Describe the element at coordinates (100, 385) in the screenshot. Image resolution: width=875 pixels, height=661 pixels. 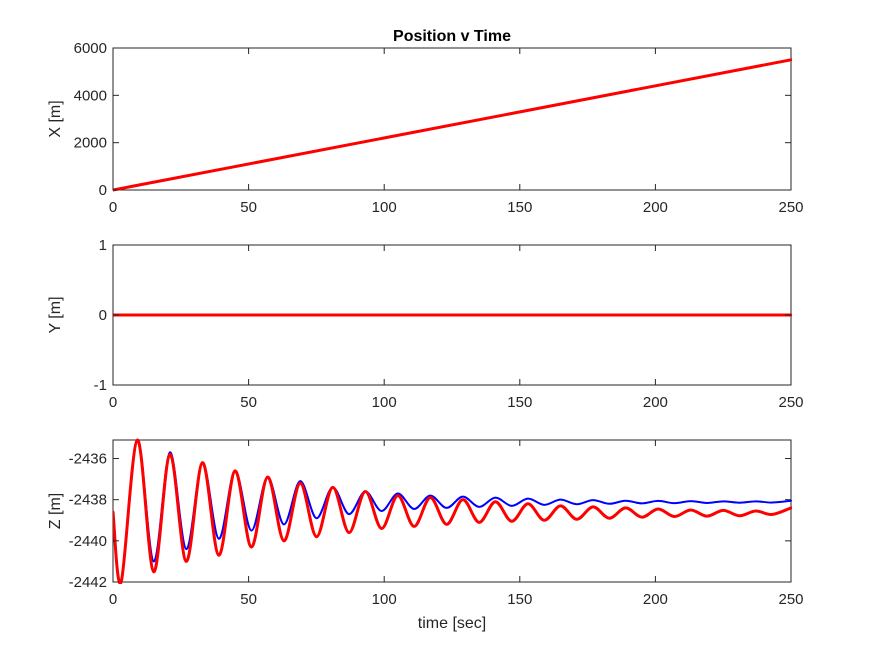
I see `y-tick-label-2-0: -1` at that location.